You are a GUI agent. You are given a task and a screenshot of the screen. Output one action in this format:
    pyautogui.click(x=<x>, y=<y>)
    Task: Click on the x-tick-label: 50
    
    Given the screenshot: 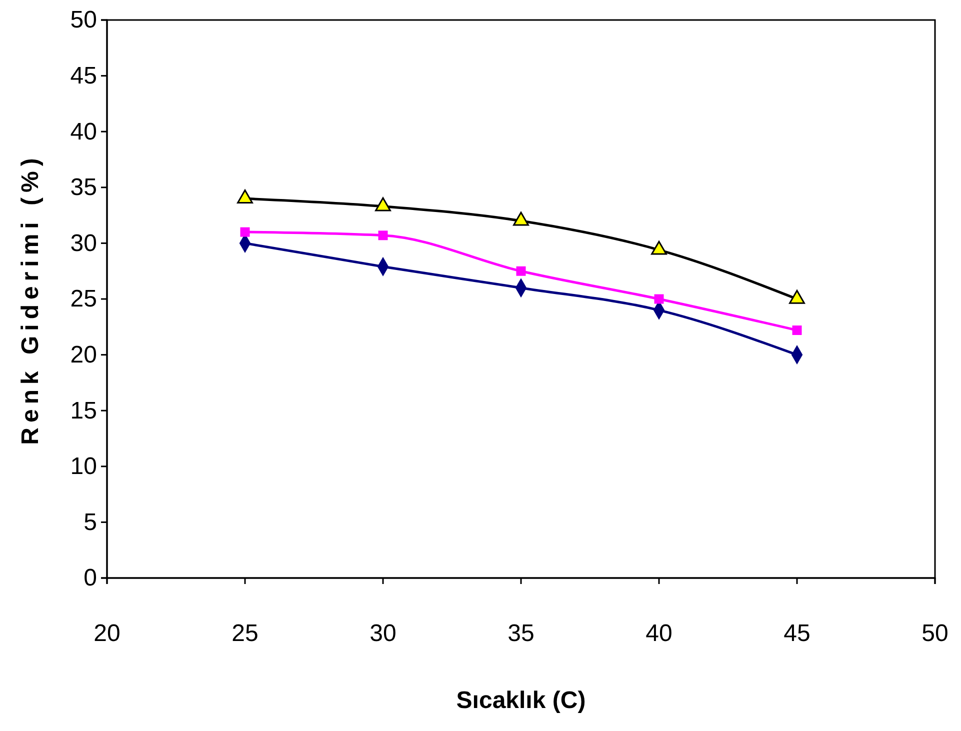 What is the action you would take?
    pyautogui.click(x=935, y=634)
    